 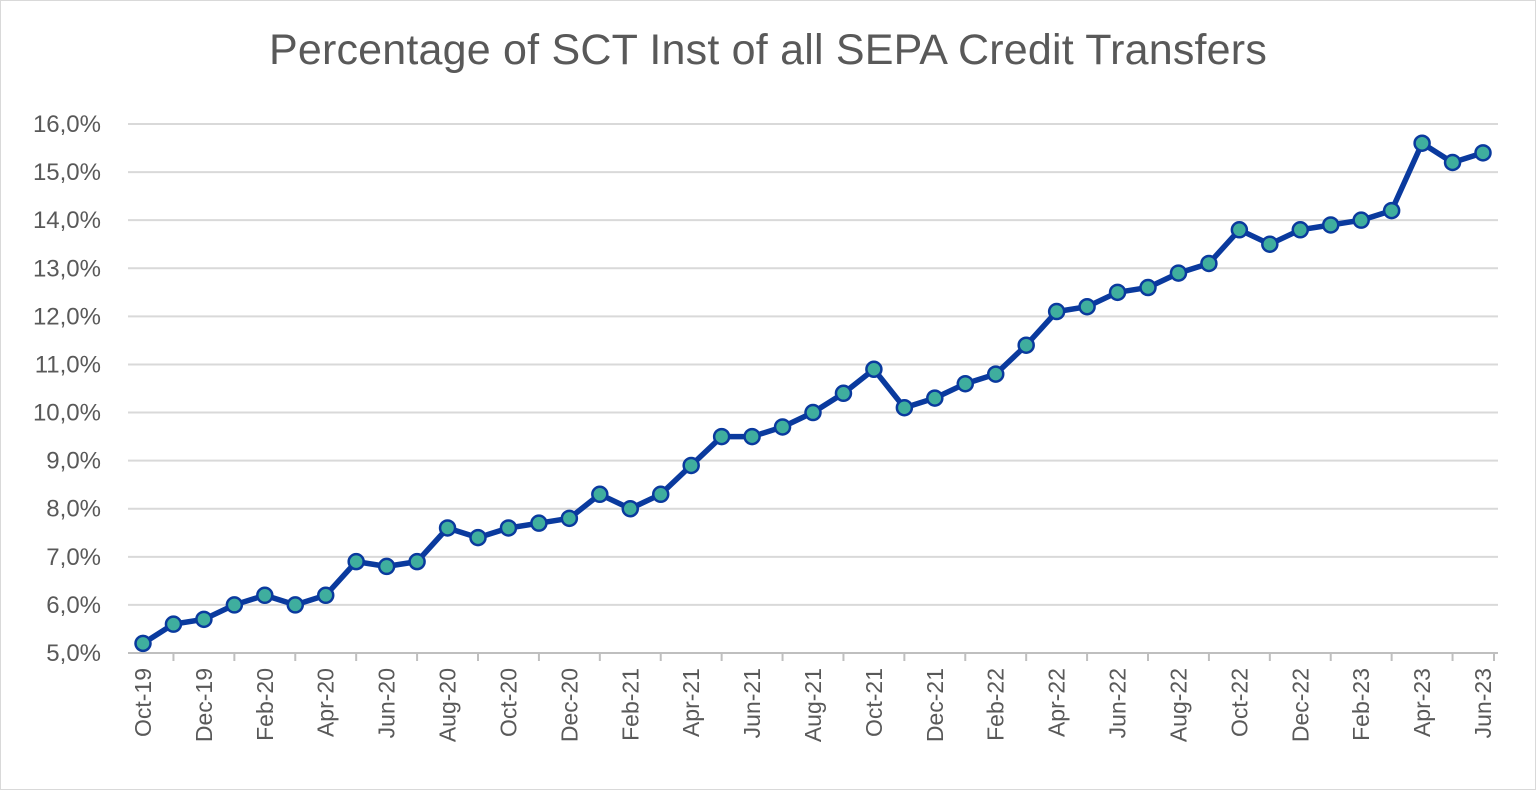 I want to click on x-tick-label: Apr-23, so click(x=1422, y=702).